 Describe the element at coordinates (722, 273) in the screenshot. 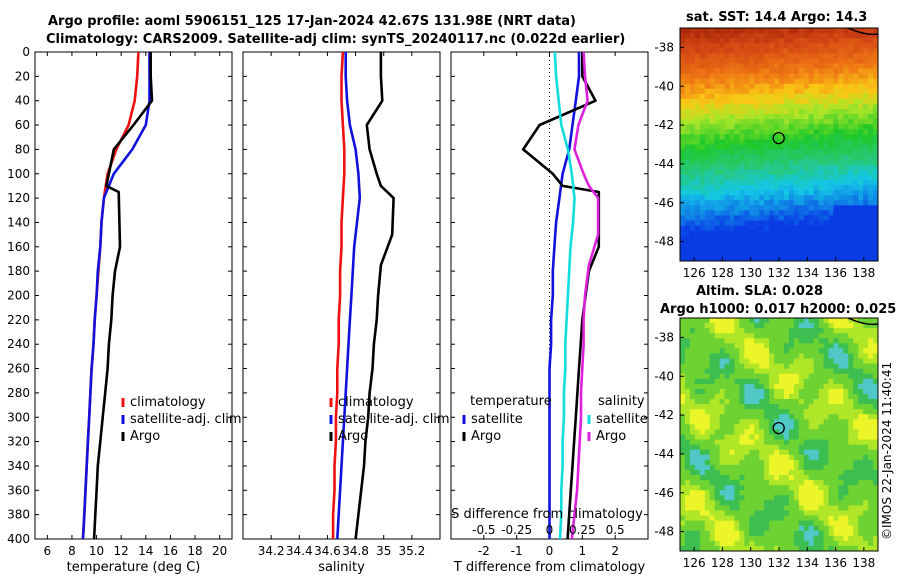

I see `map-x-tick-label: 128` at that location.